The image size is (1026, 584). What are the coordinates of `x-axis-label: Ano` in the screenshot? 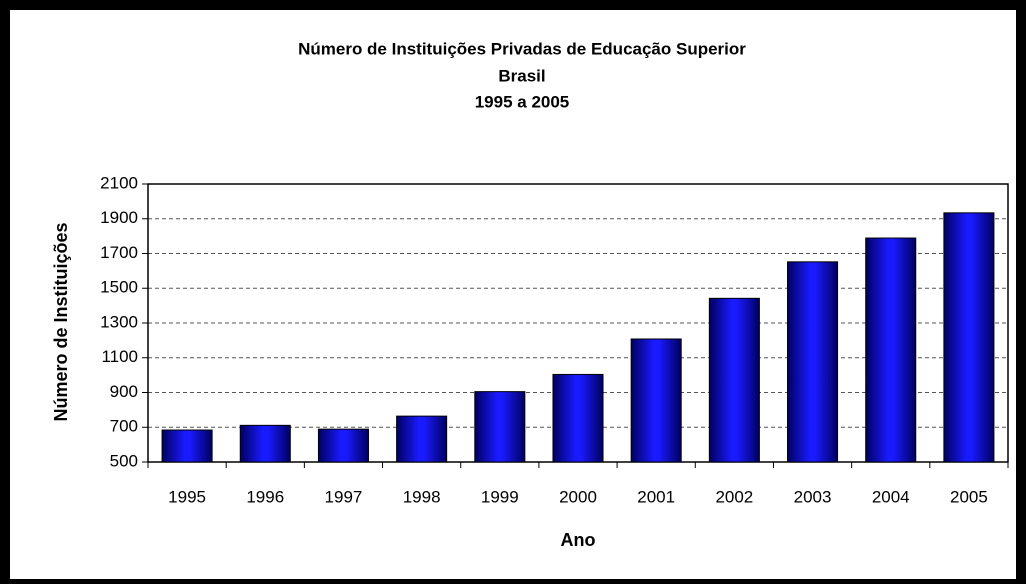 It's located at (578, 540).